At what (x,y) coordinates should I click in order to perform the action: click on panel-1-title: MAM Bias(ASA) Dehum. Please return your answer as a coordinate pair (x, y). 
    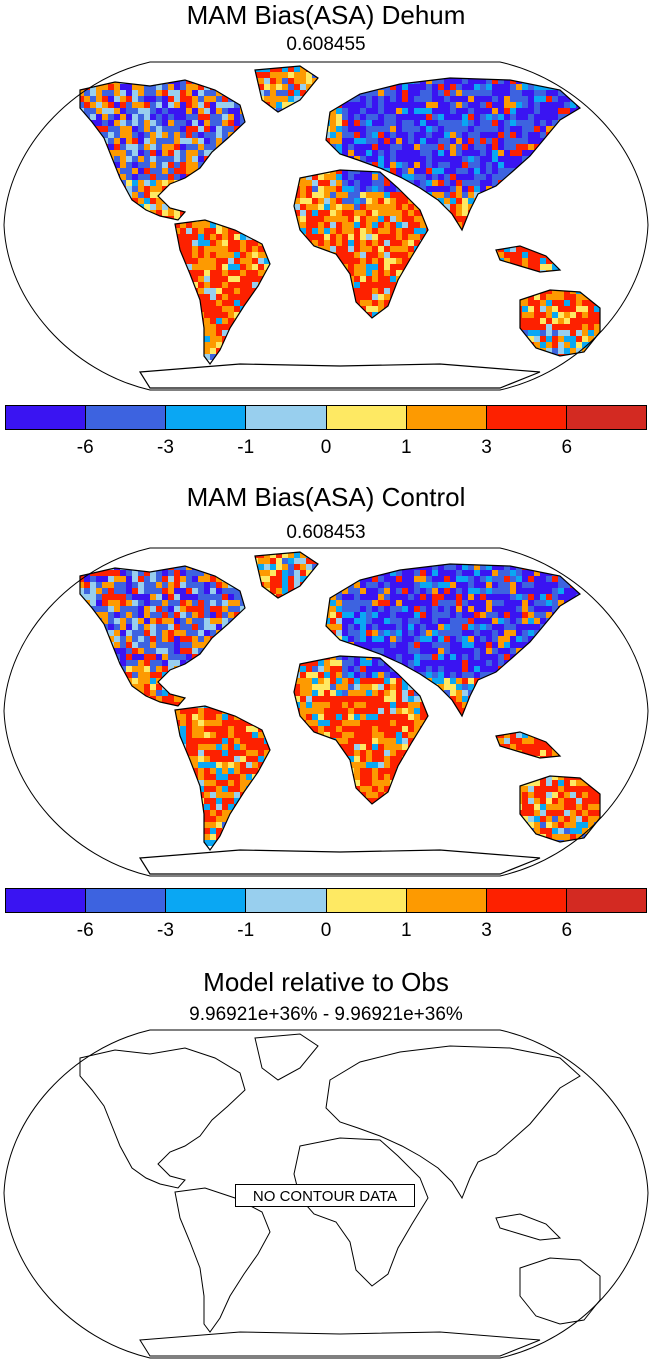
    Looking at the image, I should click on (326, 15).